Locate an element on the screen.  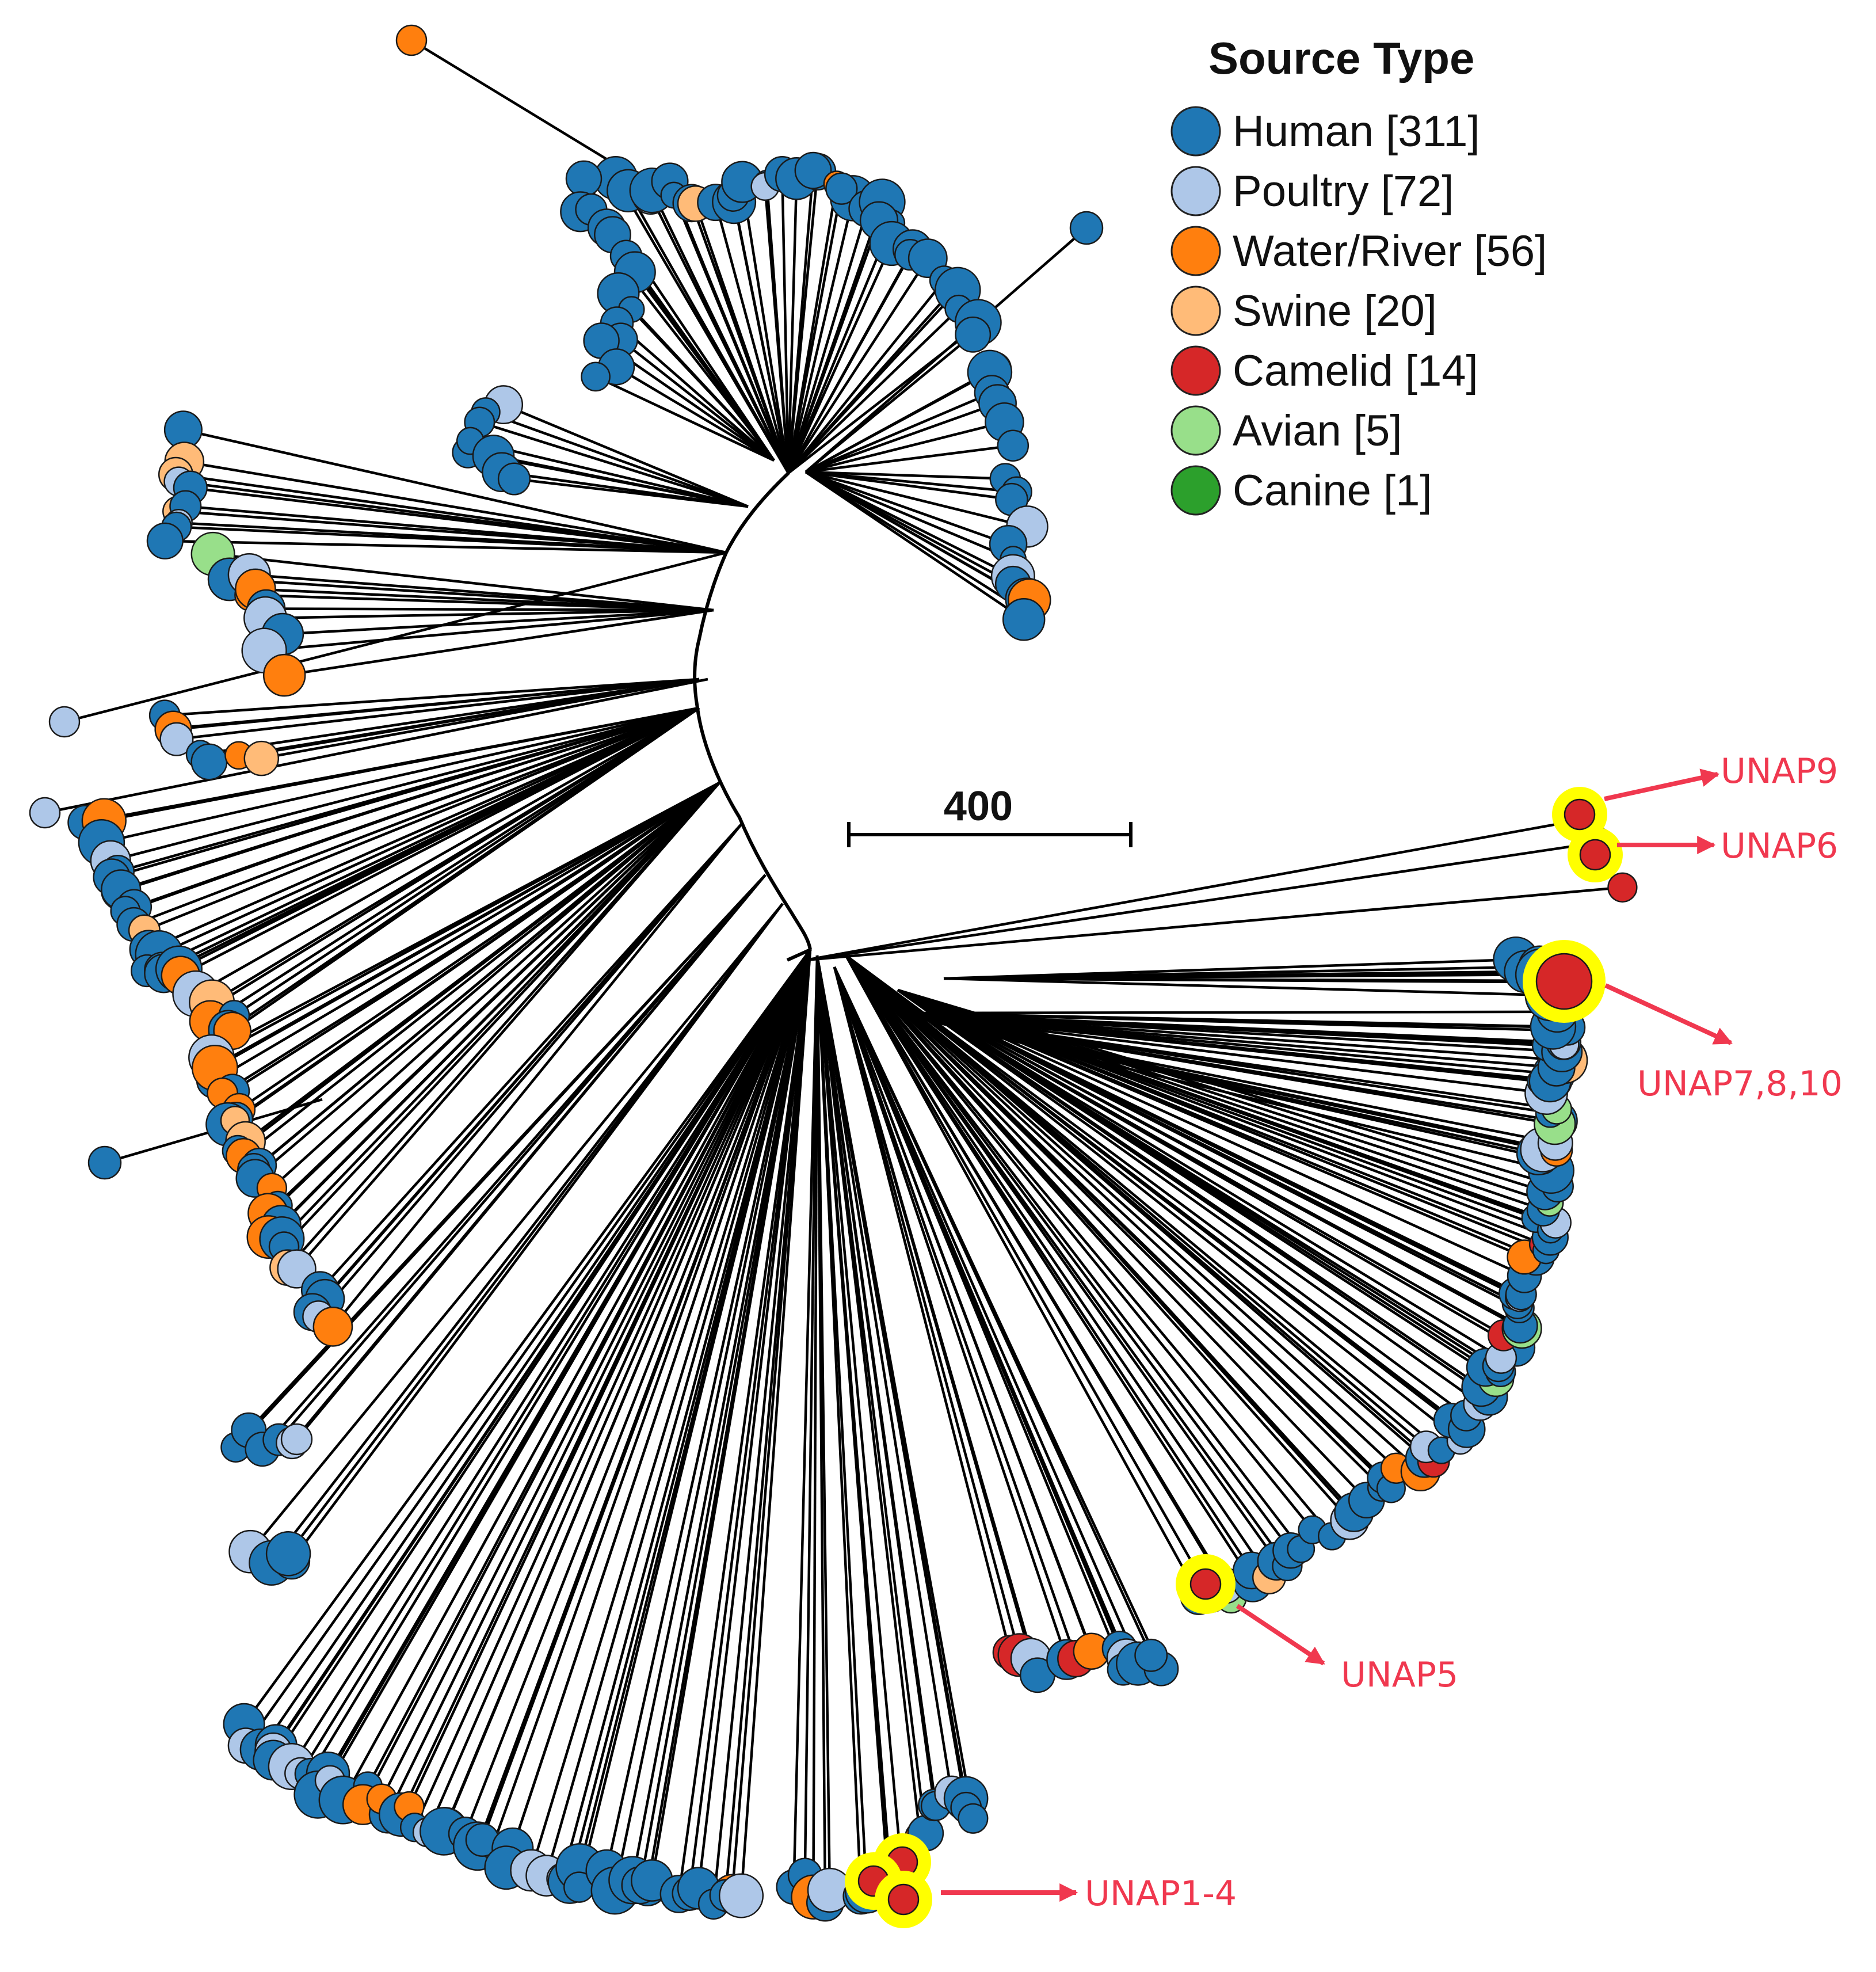
legend-item: Poultry [72] is located at coordinates (1312, 191).